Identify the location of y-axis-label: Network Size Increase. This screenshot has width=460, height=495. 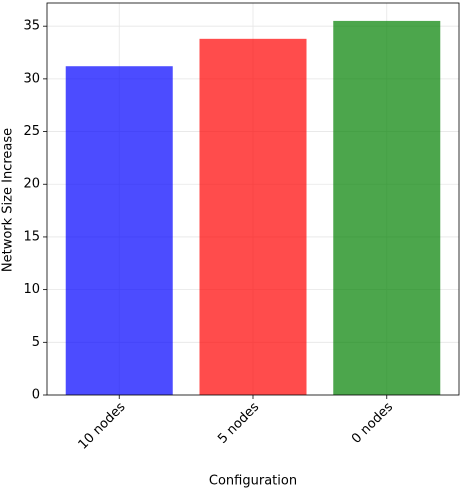
(8, 200).